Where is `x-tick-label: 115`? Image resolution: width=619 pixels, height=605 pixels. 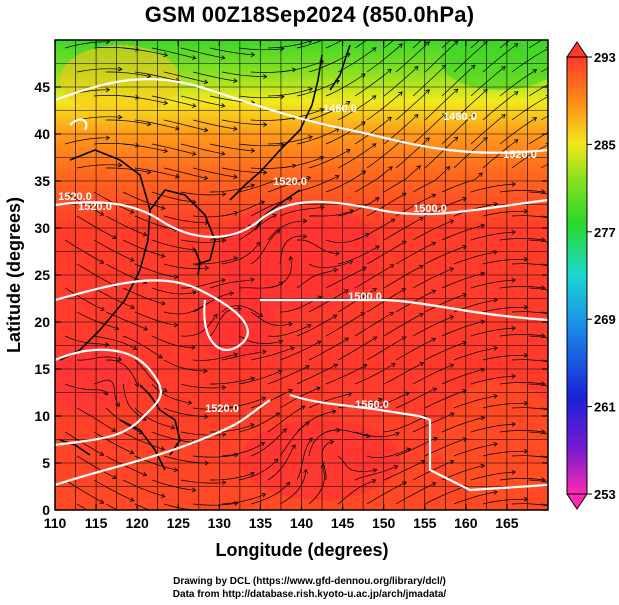
x-tick-label: 115 is located at coordinates (96, 523).